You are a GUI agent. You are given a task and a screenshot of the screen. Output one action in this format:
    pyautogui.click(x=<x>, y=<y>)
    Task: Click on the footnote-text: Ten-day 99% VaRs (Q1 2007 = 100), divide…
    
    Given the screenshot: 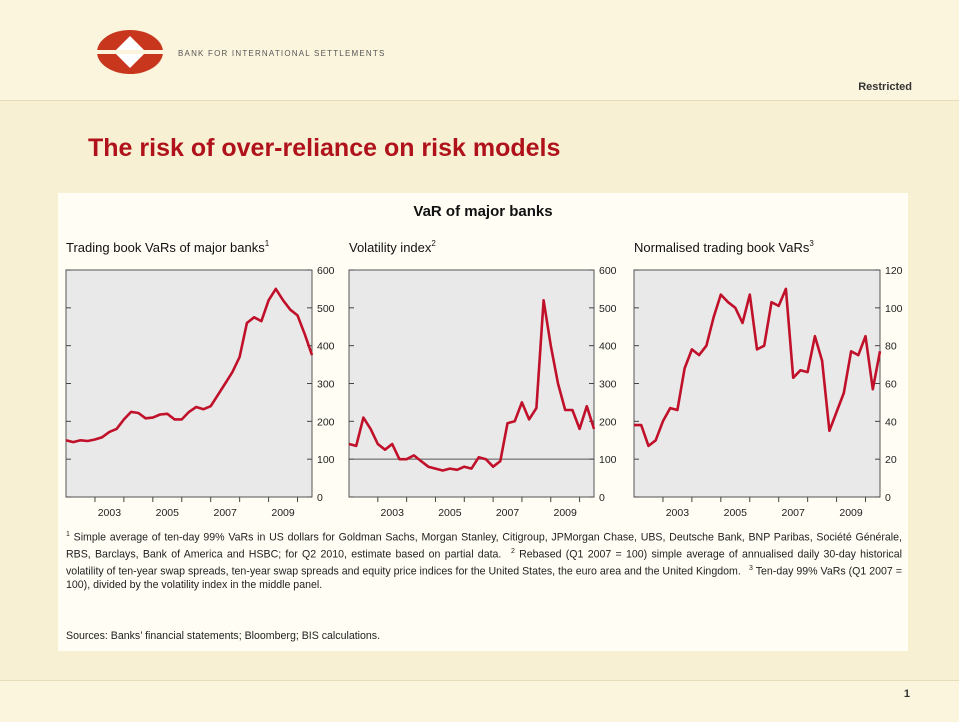 What is the action you would take?
    pyautogui.click(x=484, y=578)
    